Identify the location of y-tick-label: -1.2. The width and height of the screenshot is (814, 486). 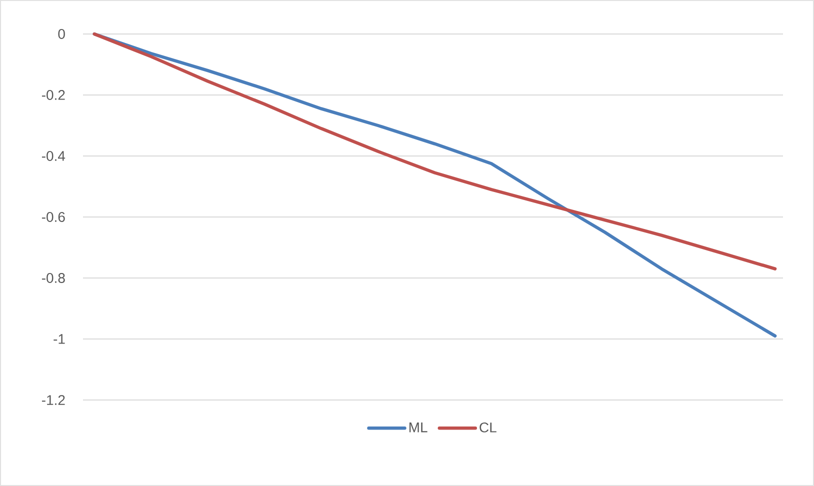
(53, 400).